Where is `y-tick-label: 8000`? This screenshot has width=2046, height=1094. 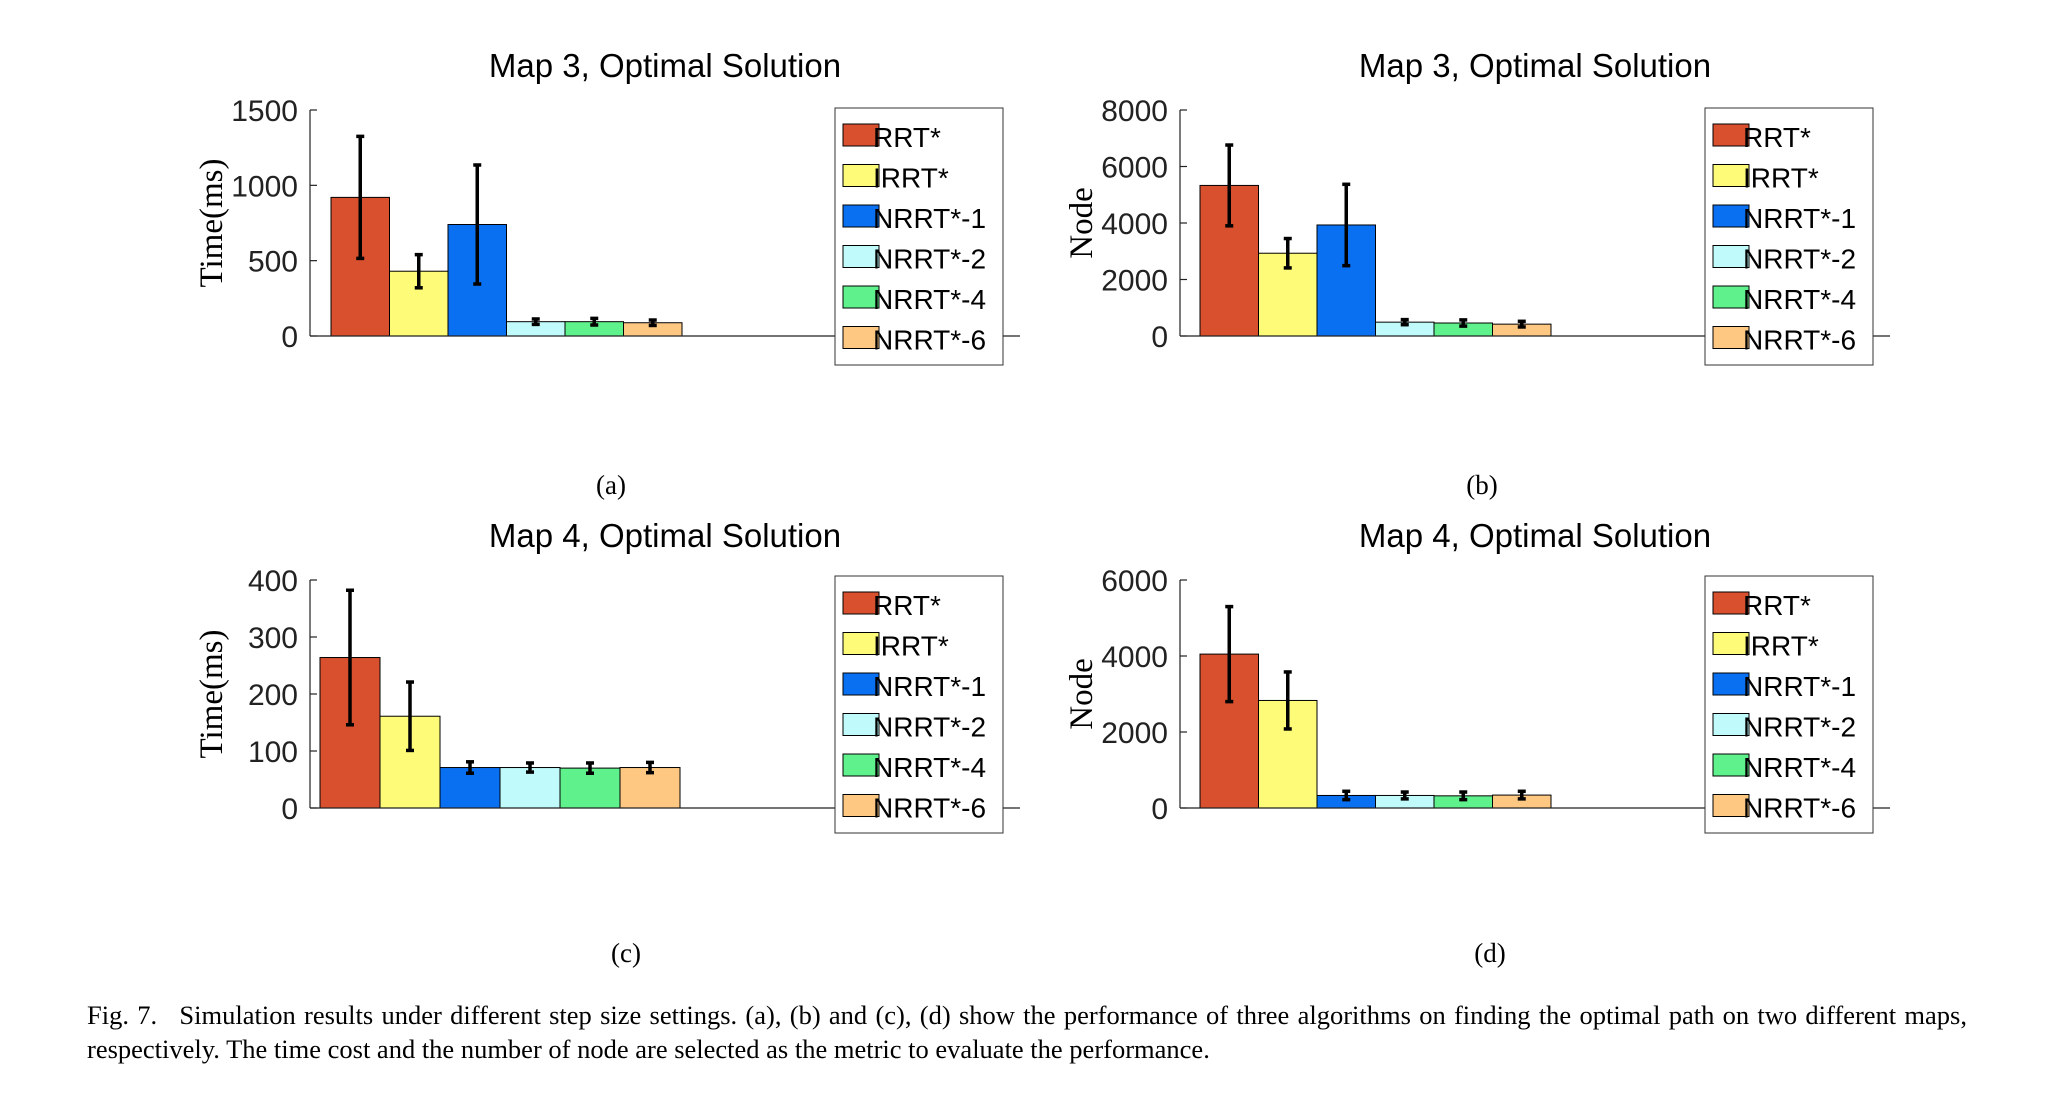 y-tick-label: 8000 is located at coordinates (1134, 111).